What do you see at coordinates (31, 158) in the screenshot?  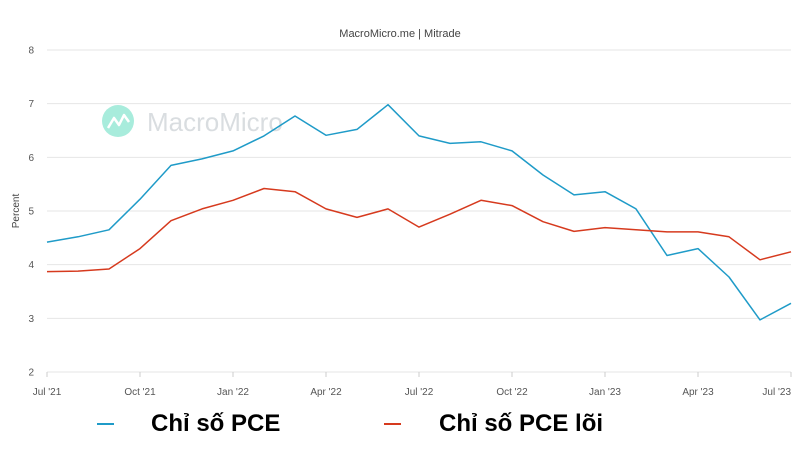 I see `y-tick-label: 6` at bounding box center [31, 158].